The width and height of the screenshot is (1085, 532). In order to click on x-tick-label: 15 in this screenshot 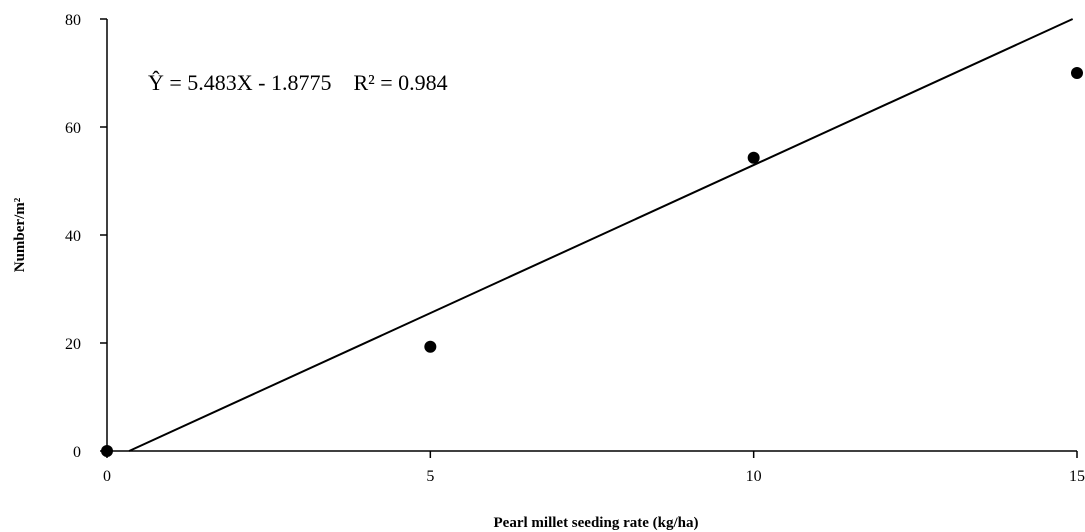, I will do `click(1077, 476)`.